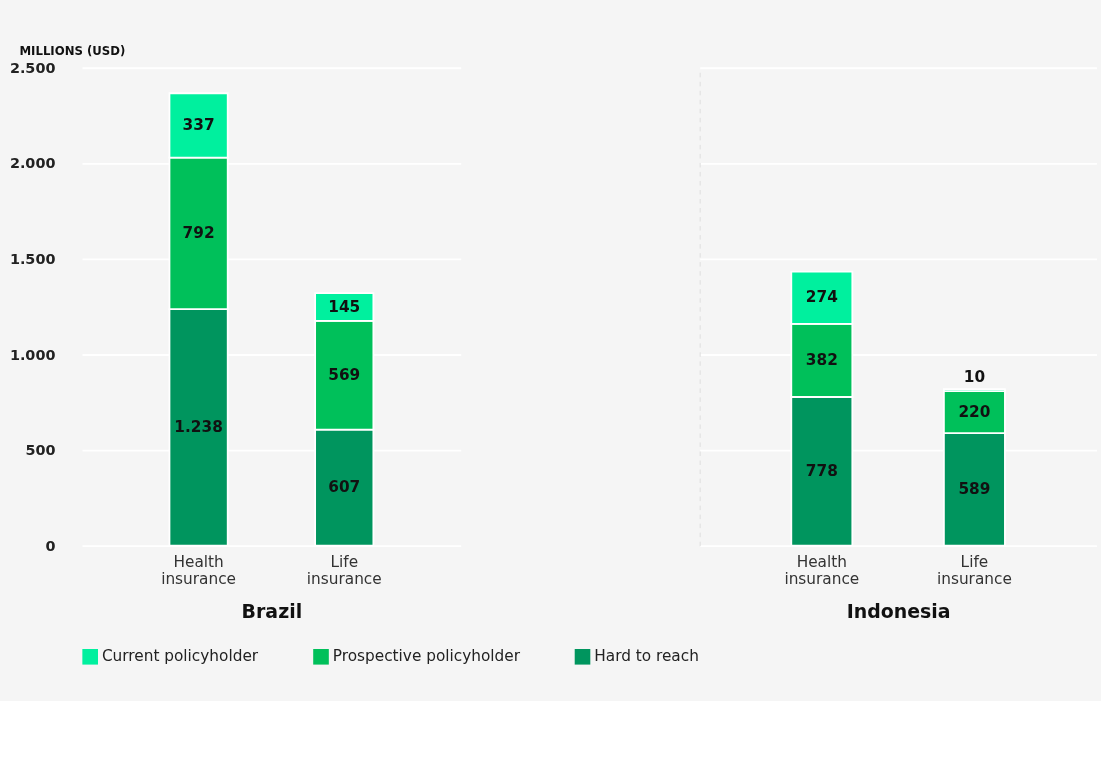 This screenshot has height=770, width=1101. Describe the element at coordinates (198, 426) in the screenshot. I see `data-label: 1.238` at that location.